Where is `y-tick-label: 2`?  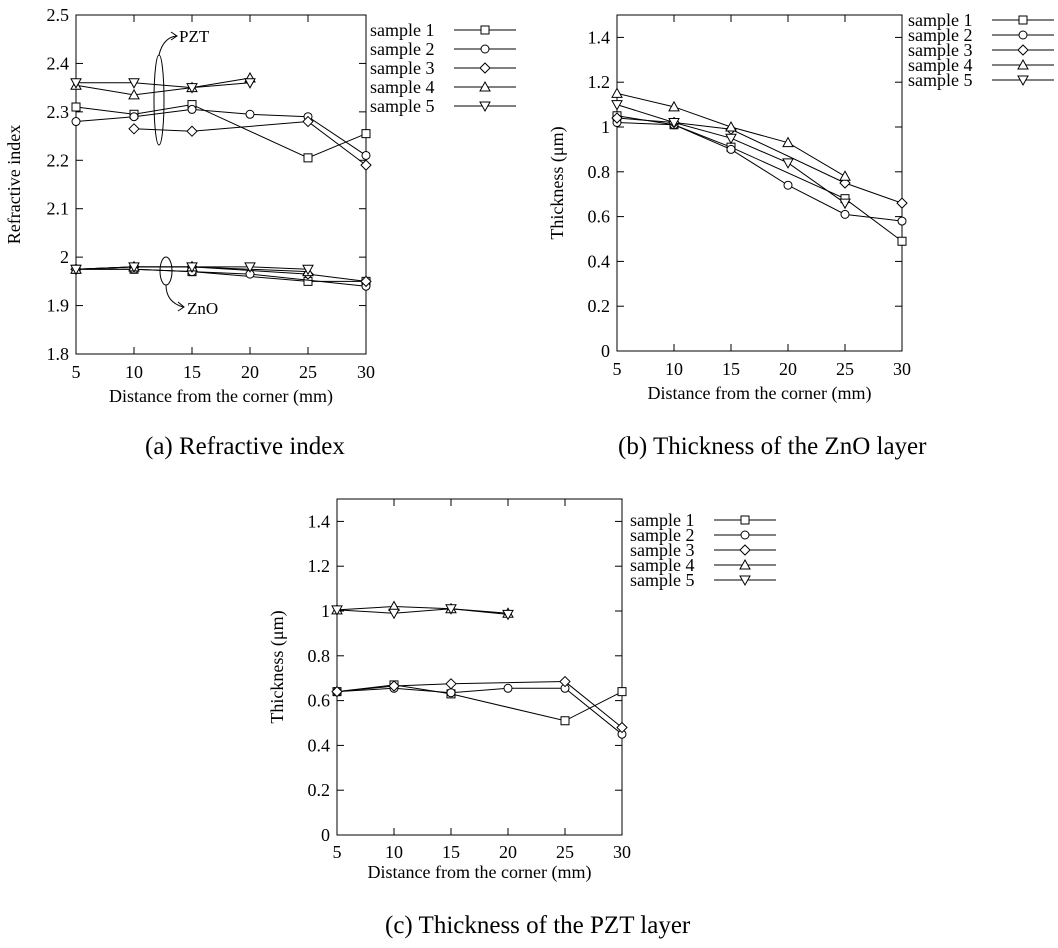 y-tick-label: 2 is located at coordinates (64, 257).